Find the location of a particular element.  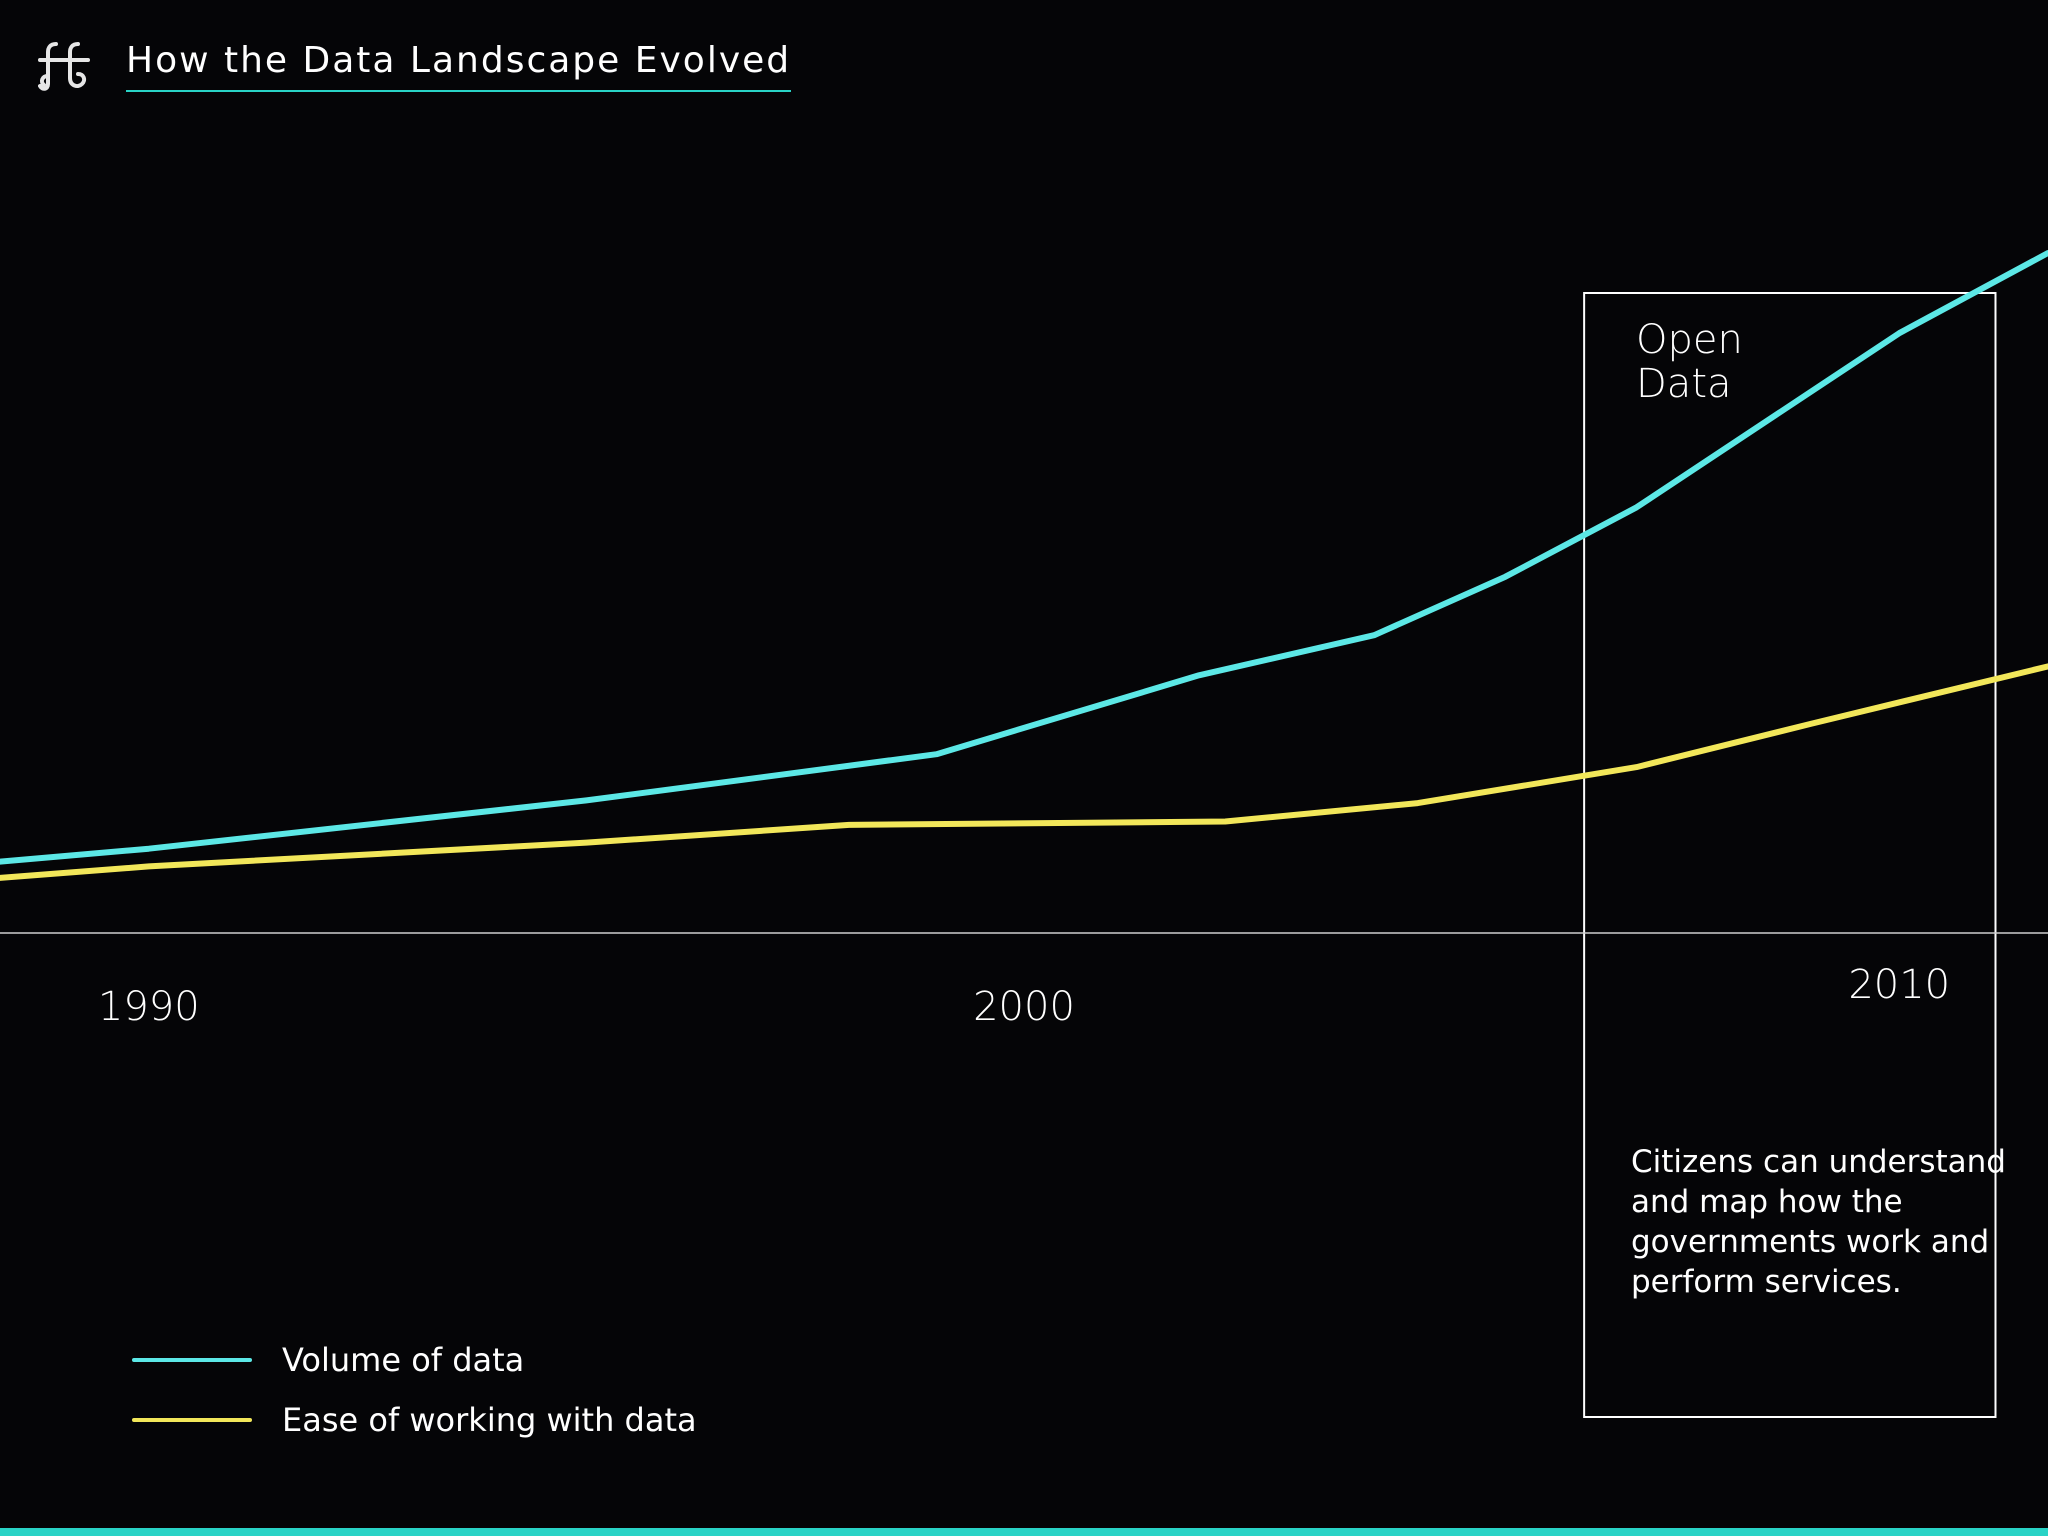

highlight-title: Open Data is located at coordinates (1736, 362).